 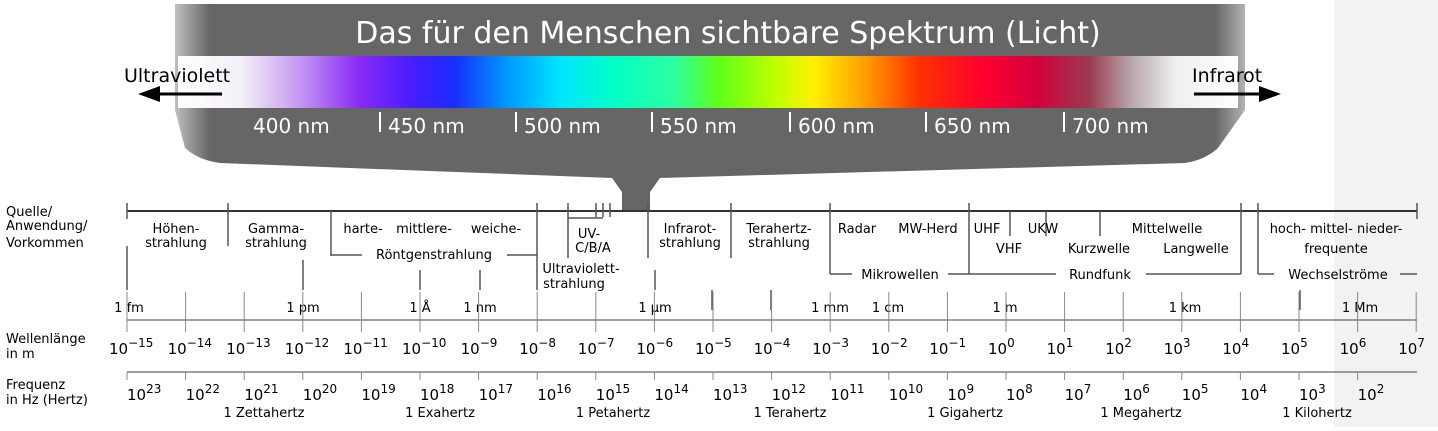 I want to click on fq-label-14: 109, so click(x=960, y=393).